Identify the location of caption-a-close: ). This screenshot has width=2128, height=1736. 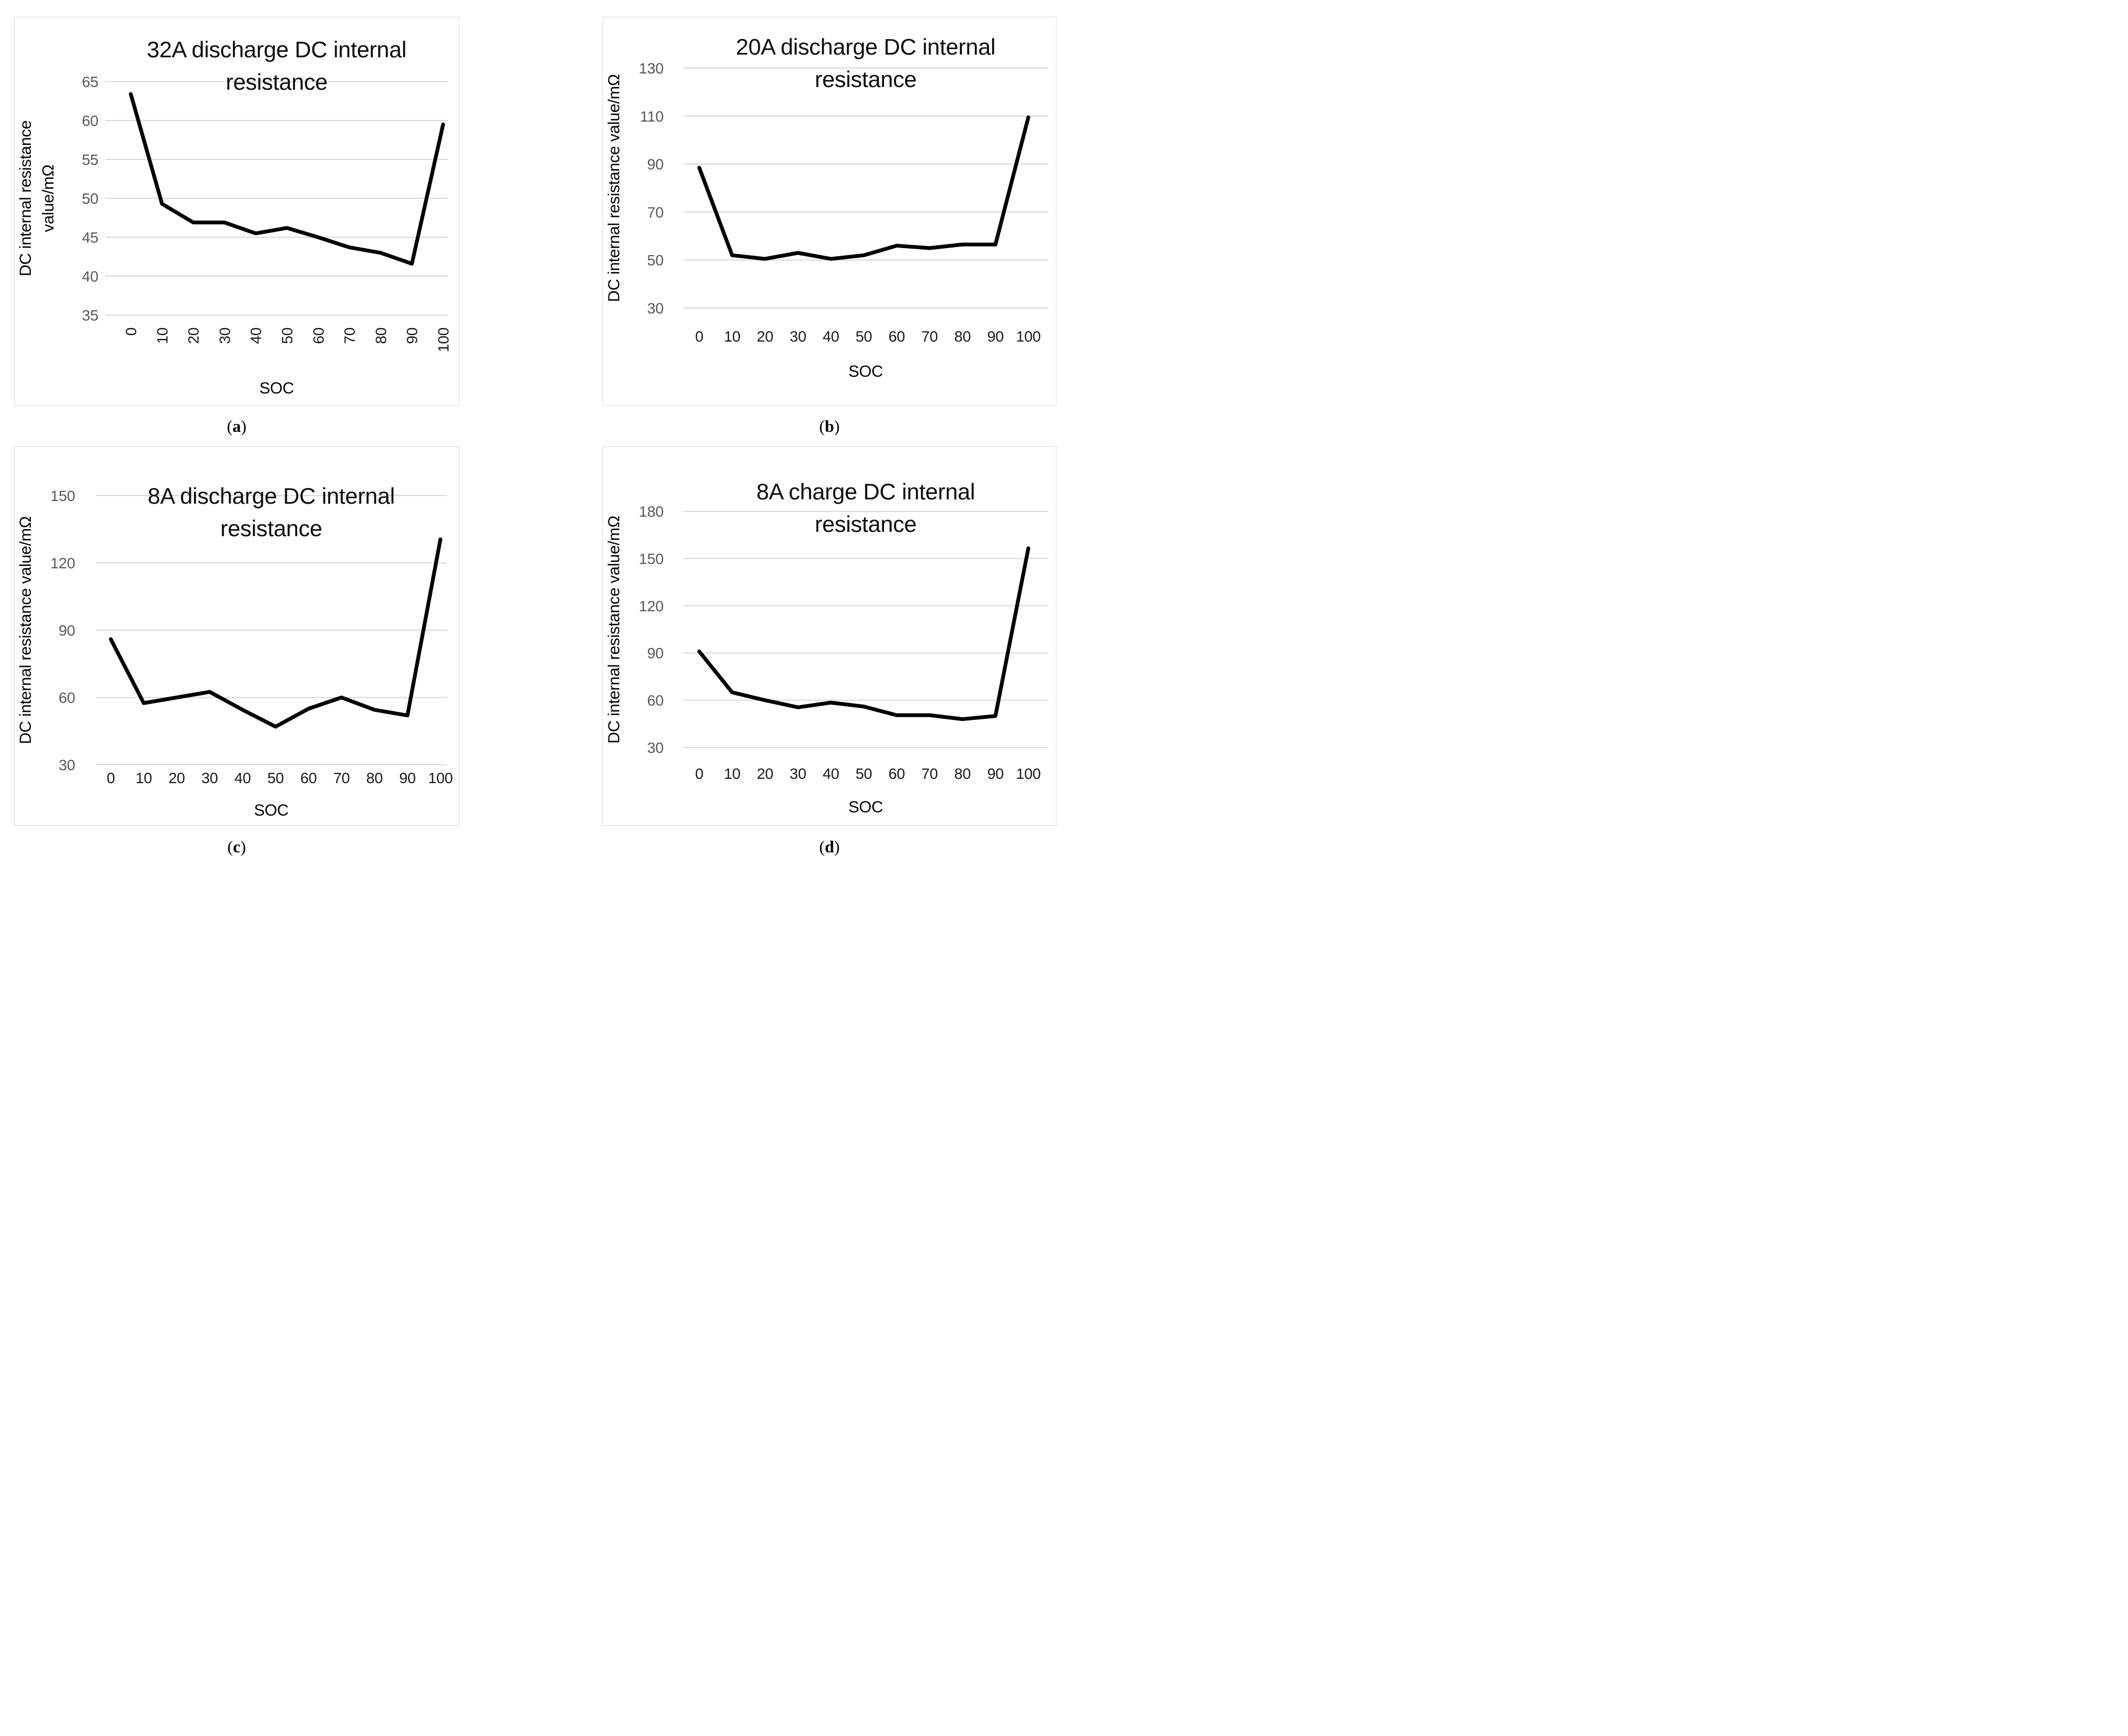
(244, 426).